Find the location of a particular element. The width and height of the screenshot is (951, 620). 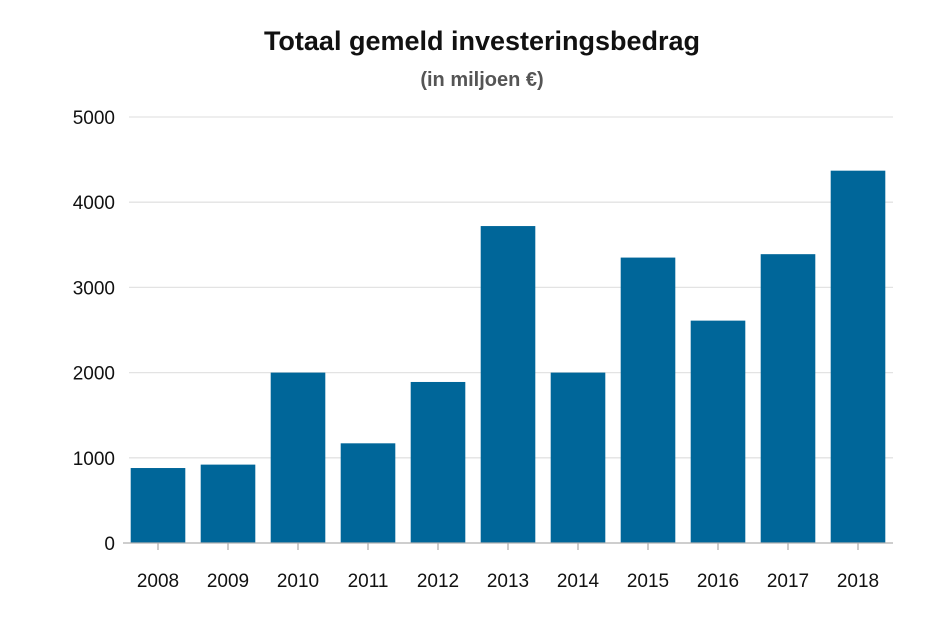

y-tick-label: 4000 is located at coordinates (94, 203).